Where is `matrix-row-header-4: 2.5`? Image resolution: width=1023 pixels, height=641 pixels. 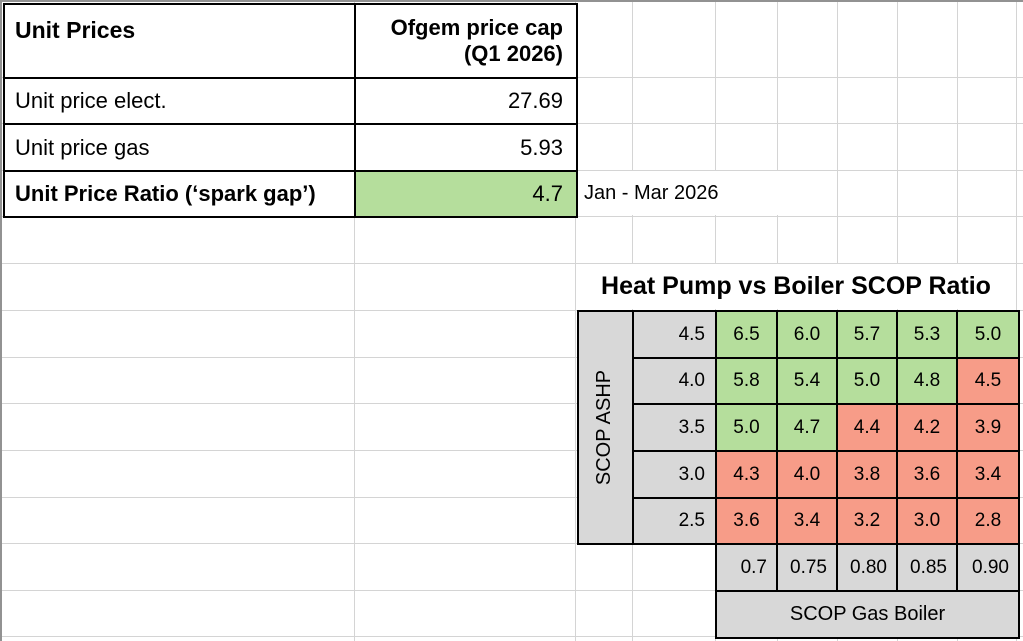
matrix-row-header-4: 2.5 is located at coordinates (674, 521).